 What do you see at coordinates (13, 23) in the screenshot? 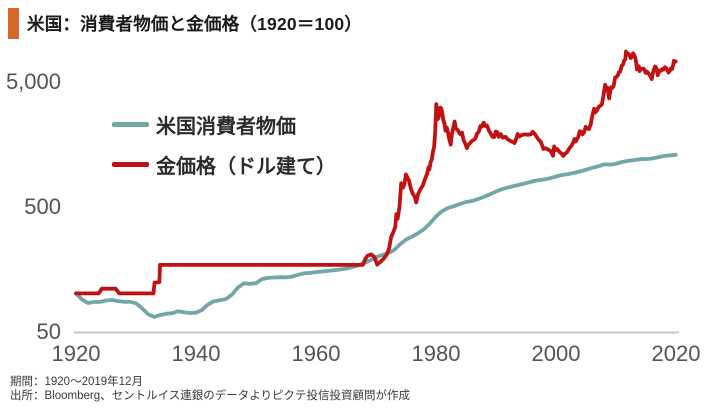
I see `title-accent-bar` at bounding box center [13, 23].